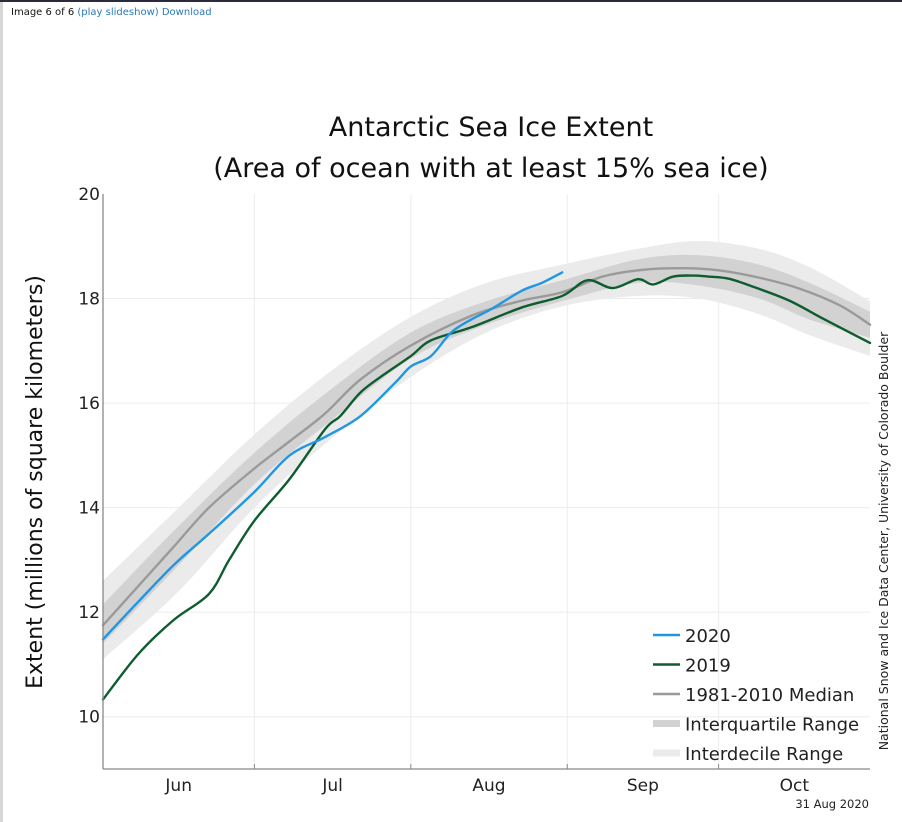 Image resolution: width=902 pixels, height=822 pixels. What do you see at coordinates (764, 754) in the screenshot?
I see `legend-label: Interdecile Range` at bounding box center [764, 754].